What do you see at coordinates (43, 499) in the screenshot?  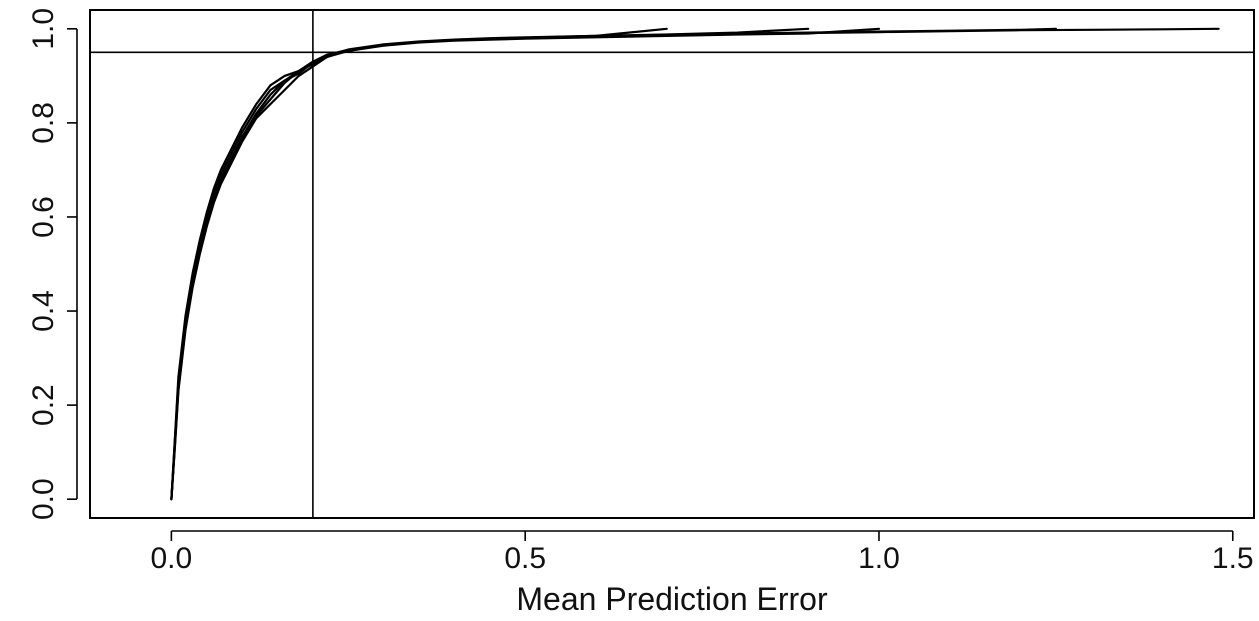 I see `y-tick-label: 0.0` at bounding box center [43, 499].